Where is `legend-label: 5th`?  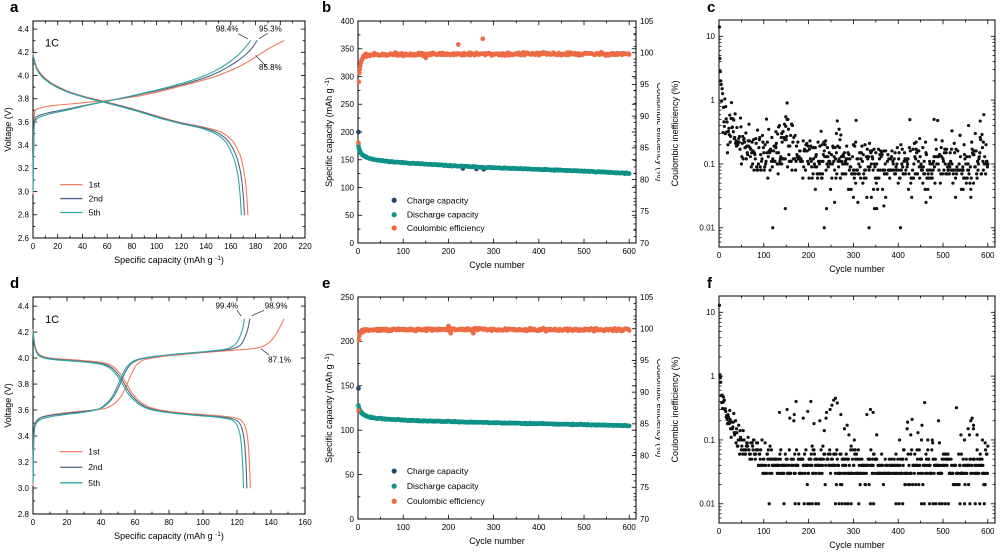 legend-label: 5th is located at coordinates (94, 483).